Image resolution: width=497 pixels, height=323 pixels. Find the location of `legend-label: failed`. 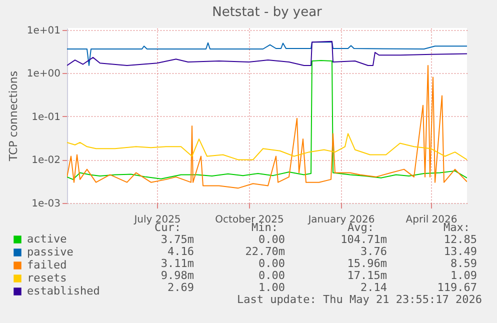

legend-label: failed is located at coordinates (47, 265).